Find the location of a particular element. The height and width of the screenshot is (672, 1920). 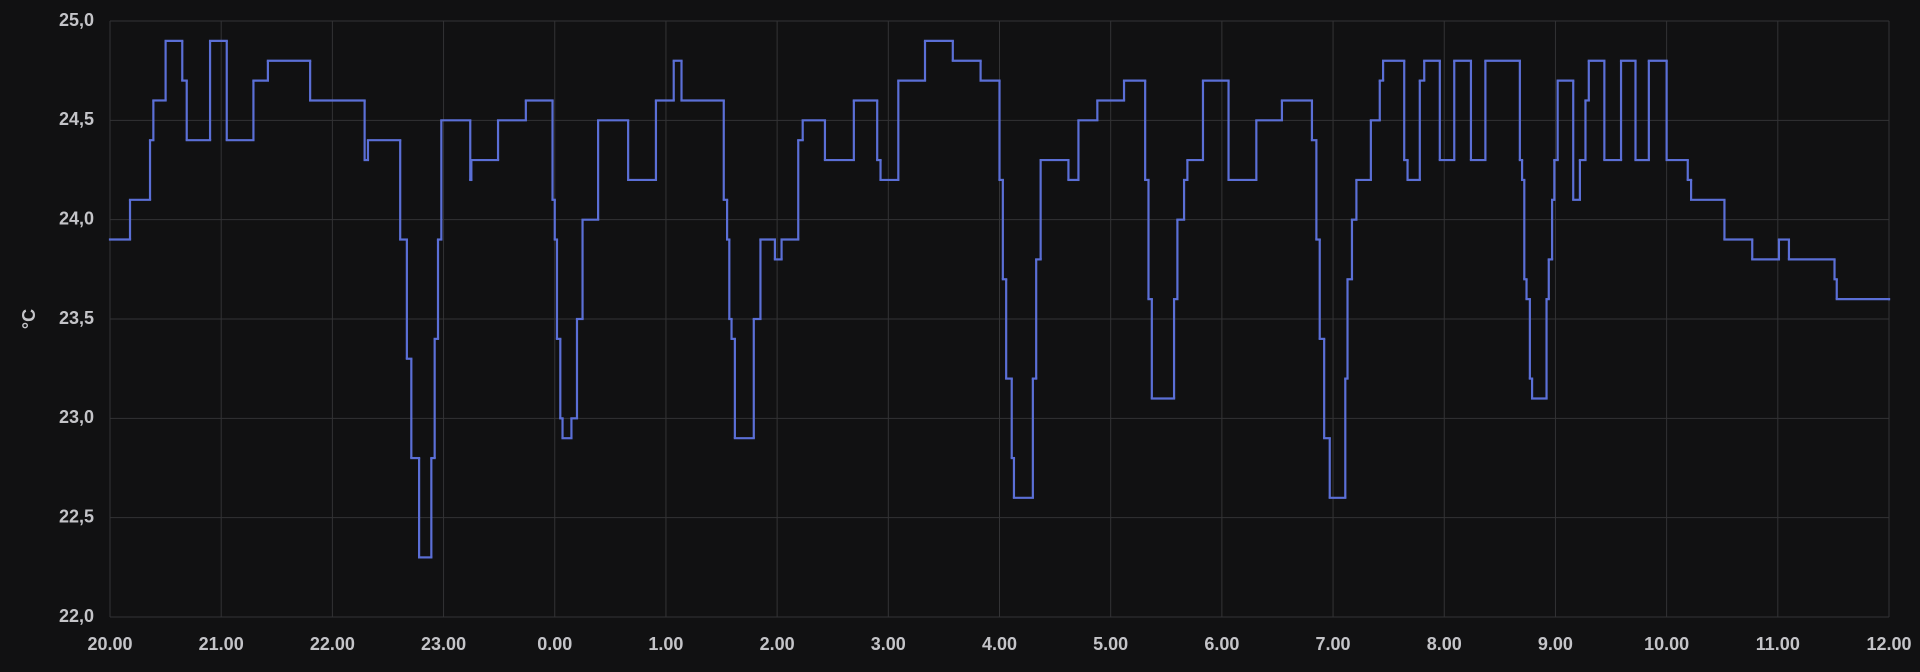

y-tick-label: 24,0 is located at coordinates (76, 218).